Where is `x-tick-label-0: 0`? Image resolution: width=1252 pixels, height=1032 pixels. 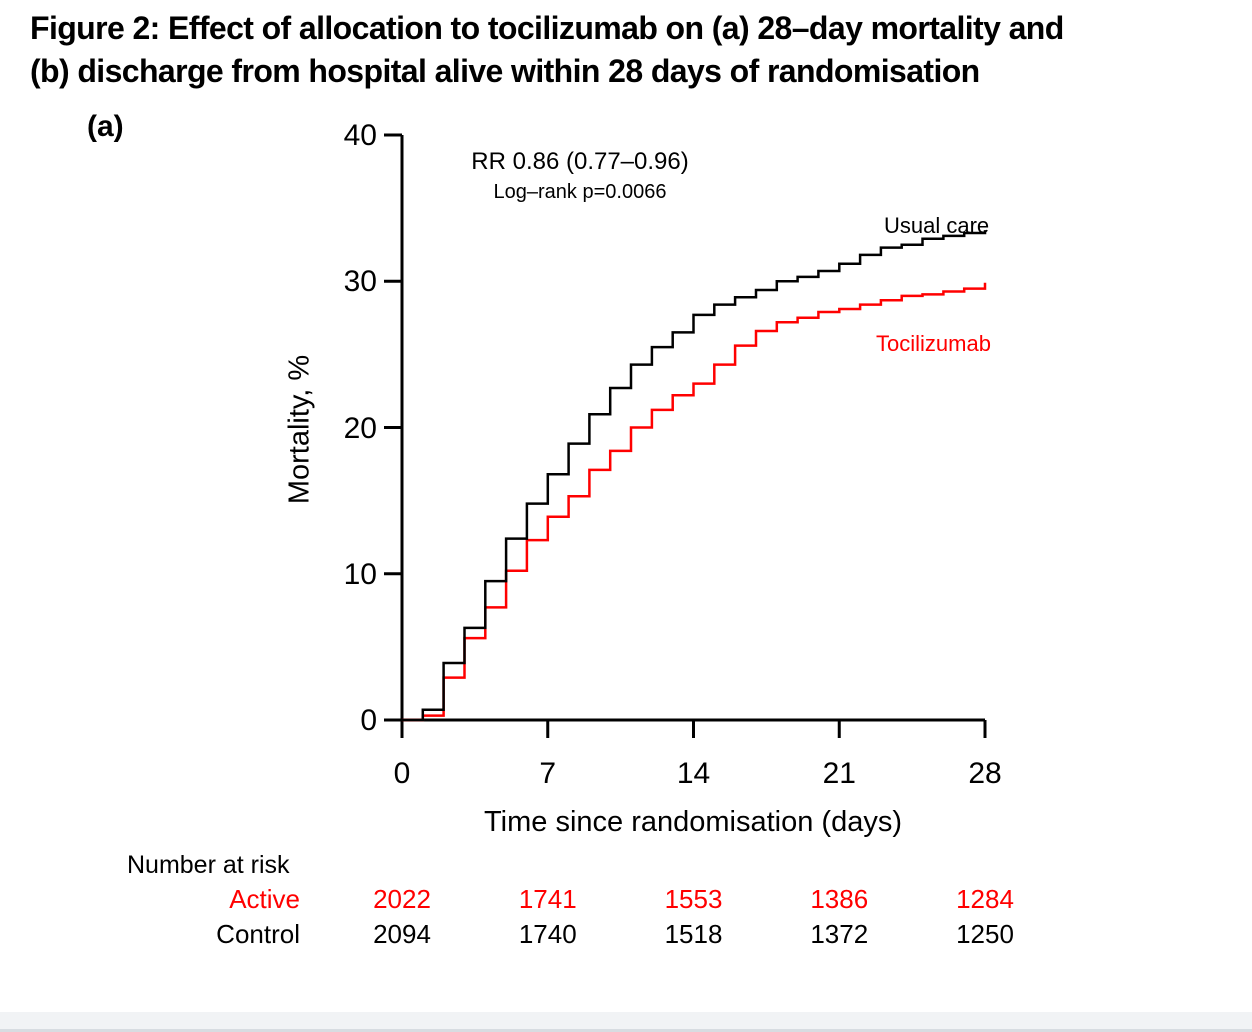 x-tick-label-0: 0 is located at coordinates (402, 773).